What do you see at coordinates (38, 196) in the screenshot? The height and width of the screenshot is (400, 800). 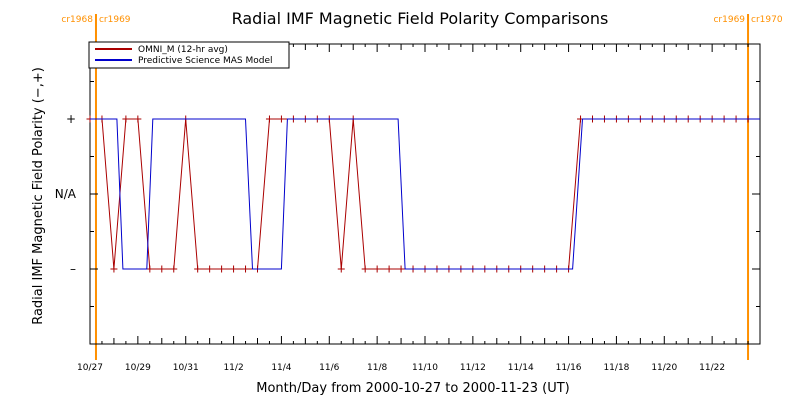 I see `y-axis-label: Radial IMF Magnetic Field Polarity (−,+)` at bounding box center [38, 196].